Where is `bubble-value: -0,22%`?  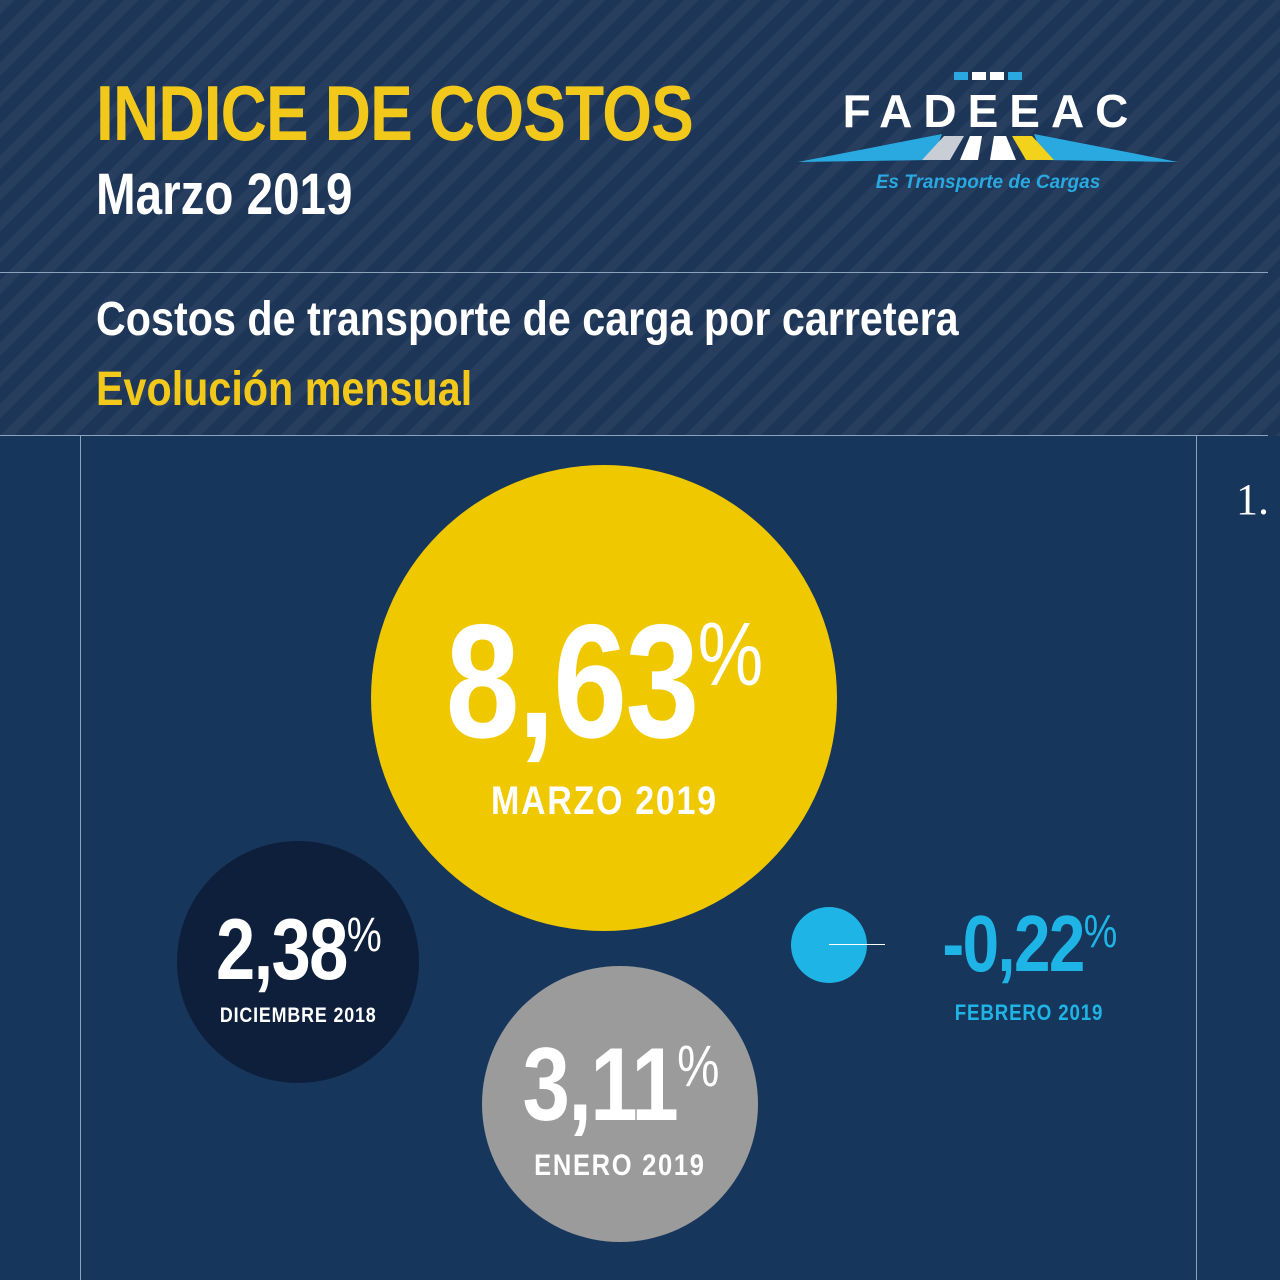 bubble-value: -0,22% is located at coordinates (1029, 944).